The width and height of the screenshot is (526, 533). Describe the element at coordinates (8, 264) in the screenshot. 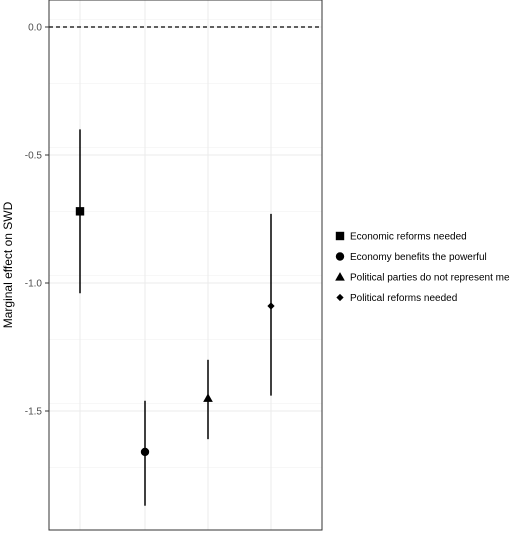

I see `y-axis-title: Marginal effect on SWD` at that location.